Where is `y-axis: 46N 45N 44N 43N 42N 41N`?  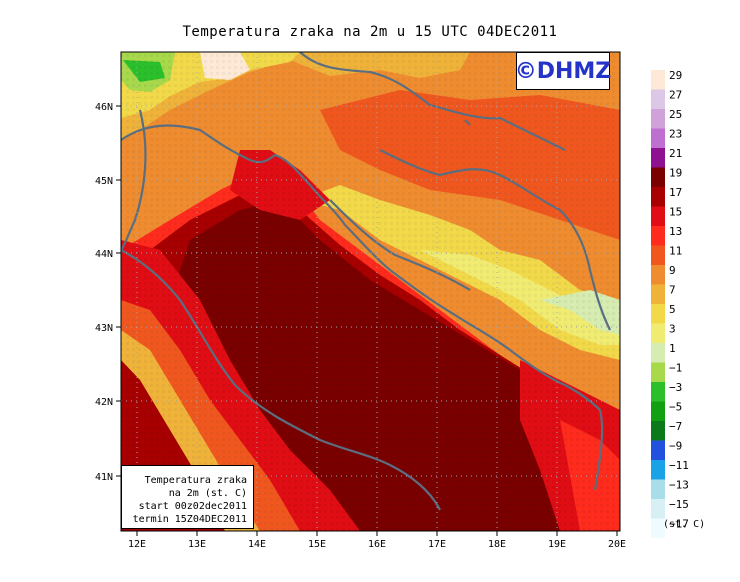 y-axis: 46N 45N 44N 43N 42N 41N is located at coordinates (108, 292).